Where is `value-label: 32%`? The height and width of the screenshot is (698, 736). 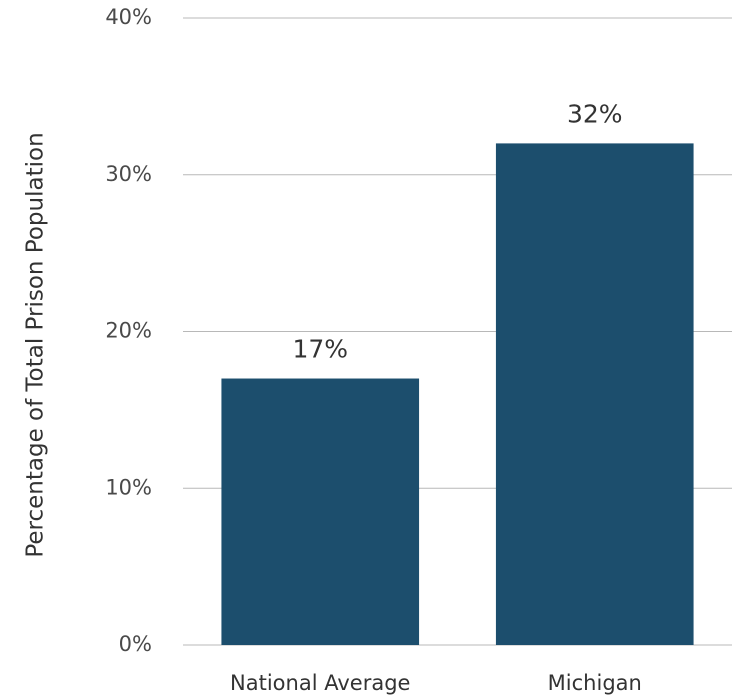 value-label: 32% is located at coordinates (595, 113).